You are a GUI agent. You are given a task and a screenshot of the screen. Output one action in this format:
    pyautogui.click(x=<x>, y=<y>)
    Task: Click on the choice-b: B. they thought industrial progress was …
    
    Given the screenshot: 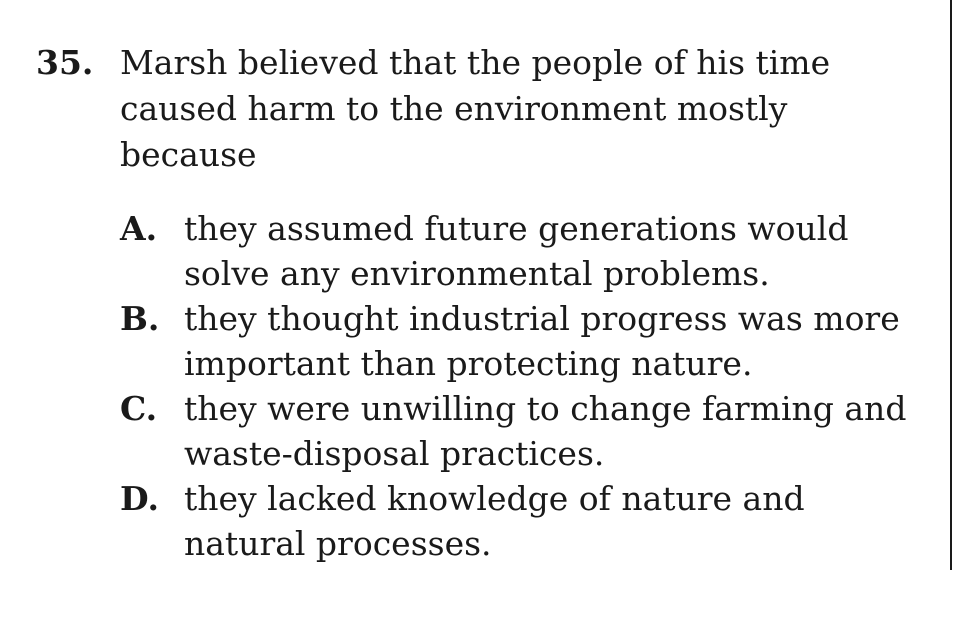 What is the action you would take?
    pyautogui.click(x=518, y=341)
    